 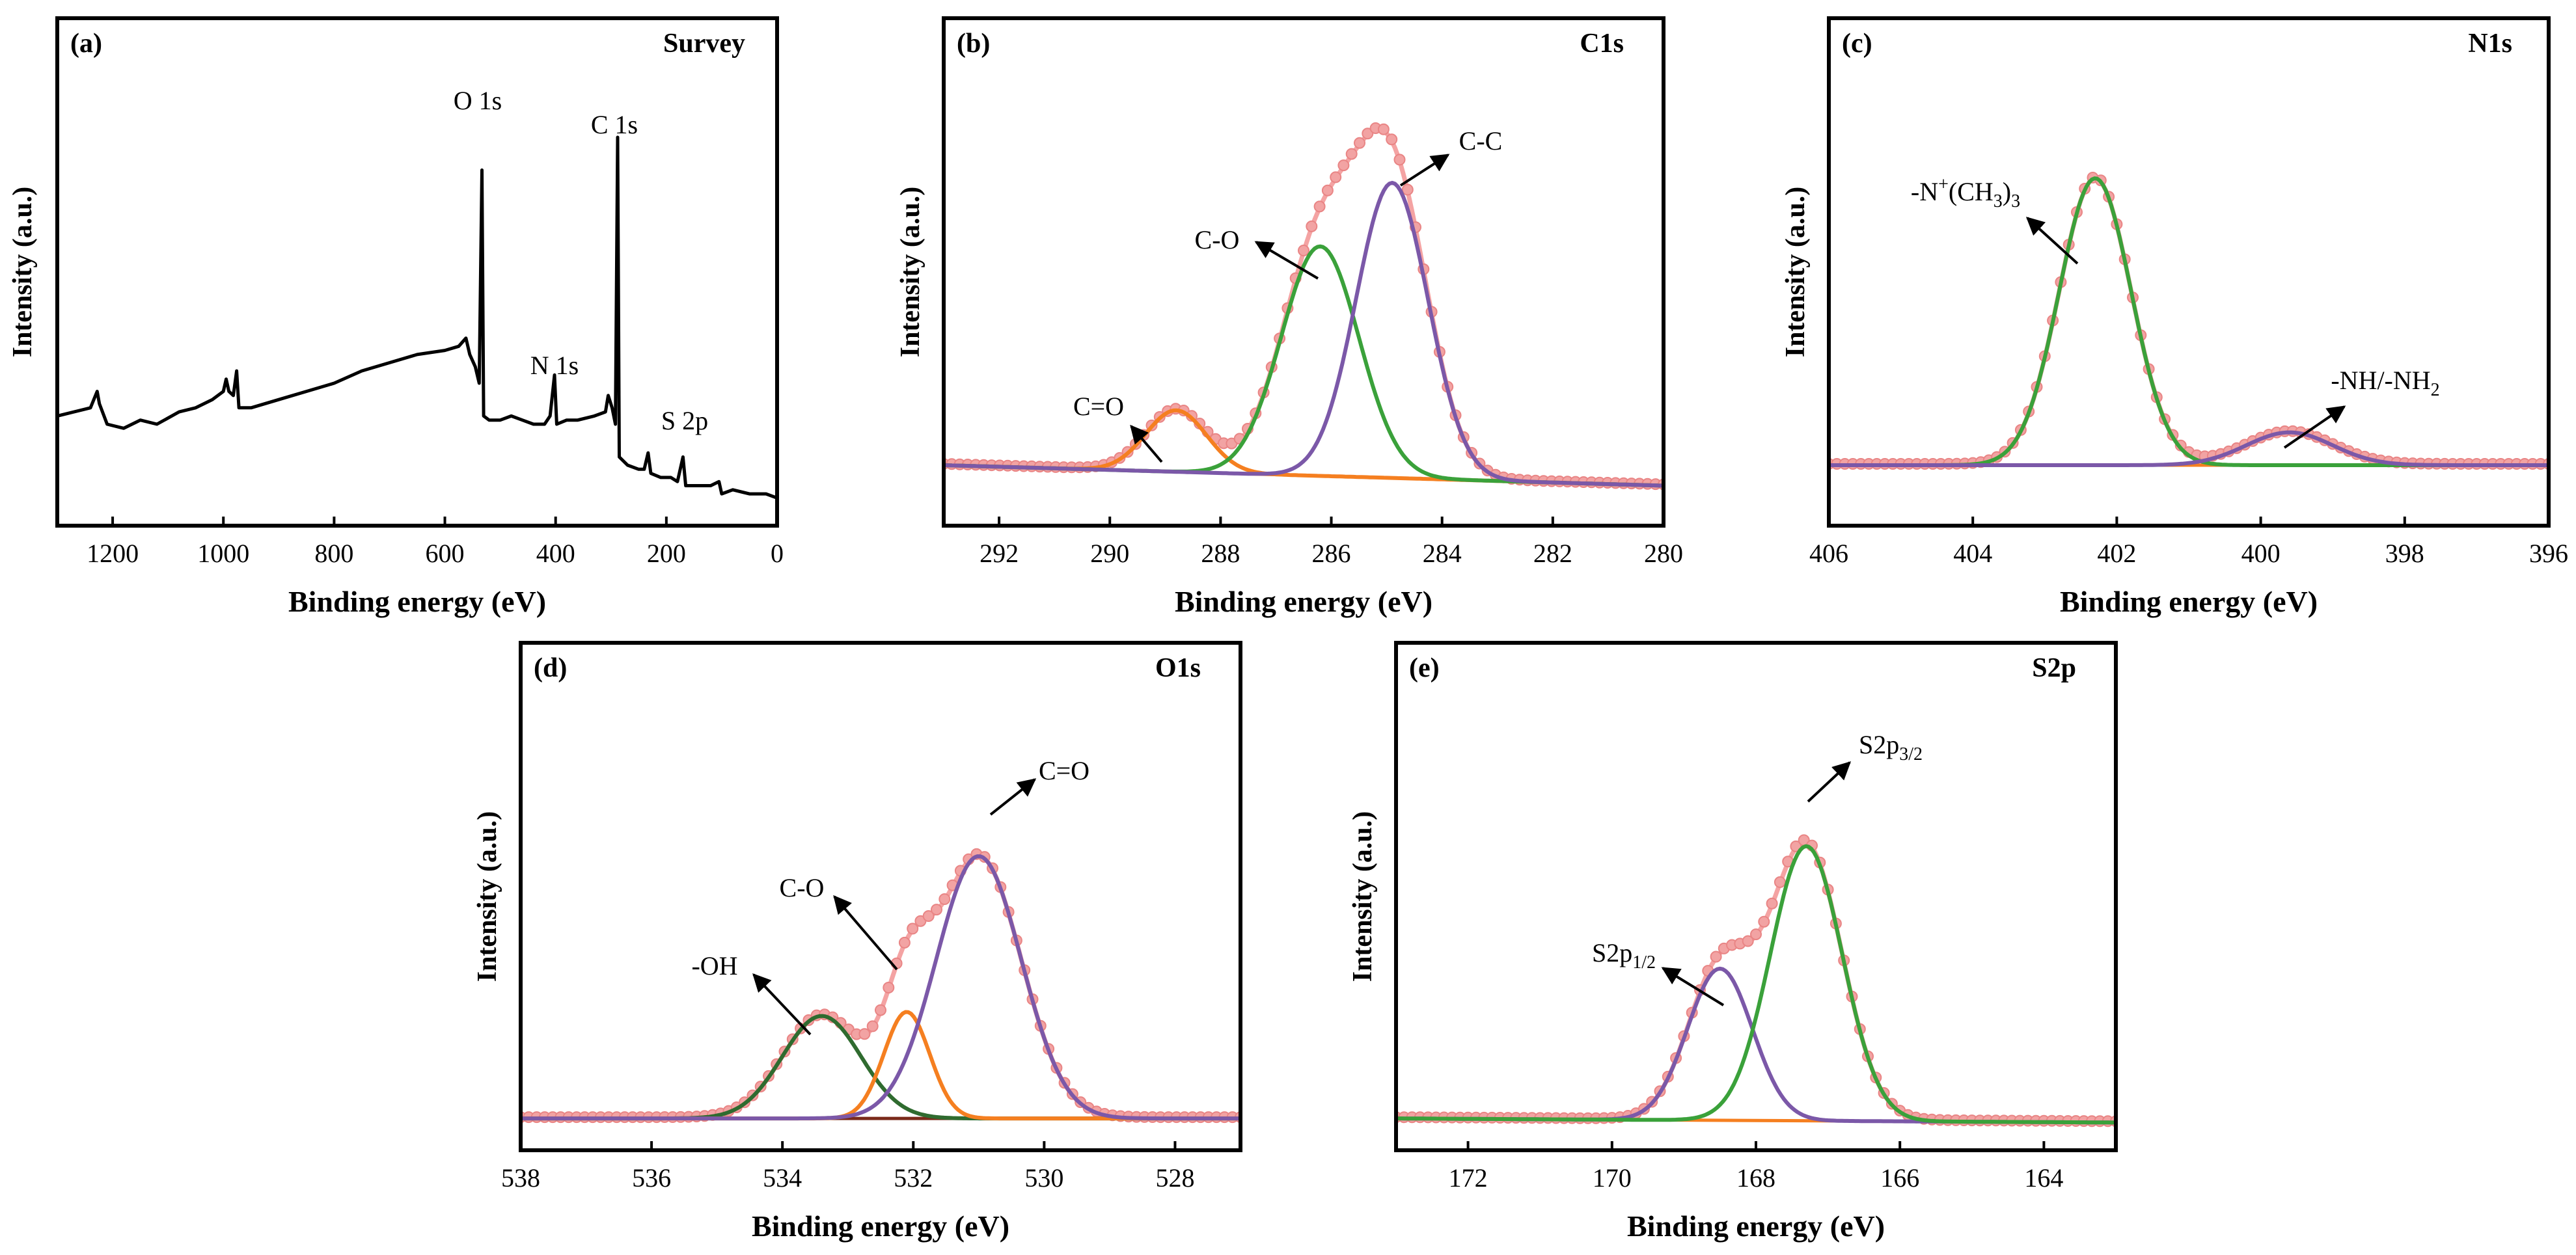 I want to click on s2p-plot-frame, so click(x=1756, y=896).